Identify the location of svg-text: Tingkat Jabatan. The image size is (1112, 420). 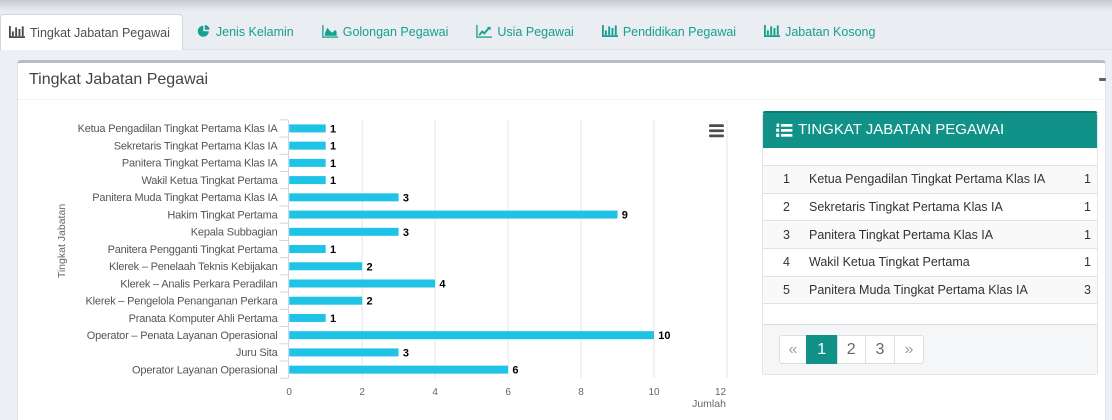
(62, 241).